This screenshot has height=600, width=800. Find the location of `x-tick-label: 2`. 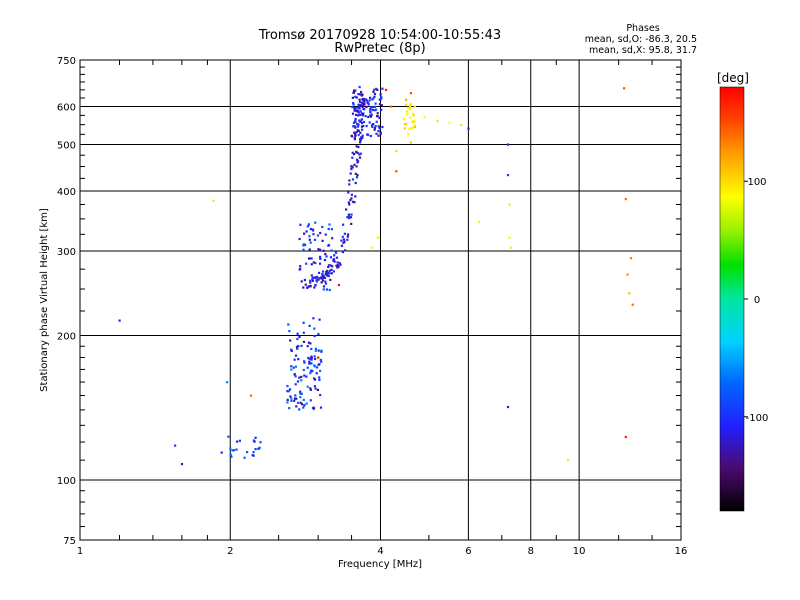

x-tick-label: 2 is located at coordinates (230, 551).